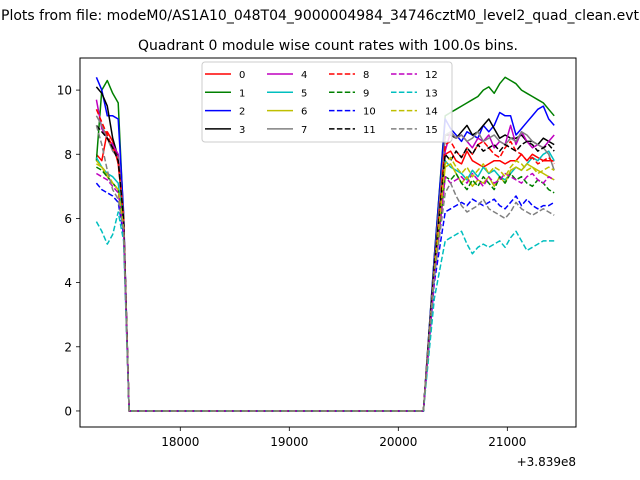 This screenshot has height=480, width=640. Describe the element at coordinates (64, 91) in the screenshot. I see `y-tick-label: 10` at that location.